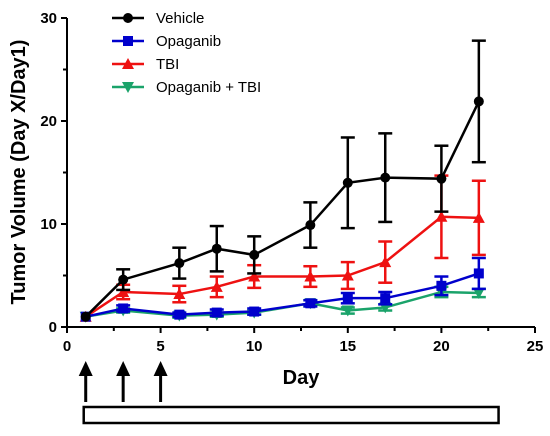  Describe the element at coordinates (186, 53) in the screenshot. I see `legend: Vehicle Opaganib TBI Opaganib + TBI` at that location.